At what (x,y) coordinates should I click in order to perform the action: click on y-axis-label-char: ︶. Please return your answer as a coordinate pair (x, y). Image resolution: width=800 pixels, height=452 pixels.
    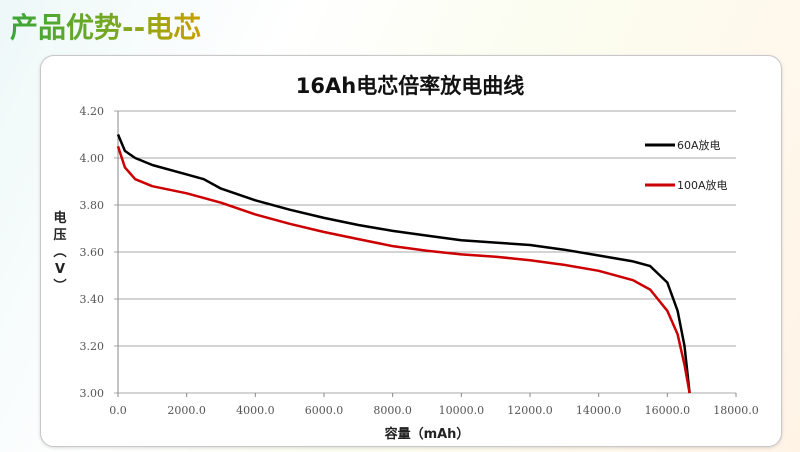
    Looking at the image, I should click on (59, 286).